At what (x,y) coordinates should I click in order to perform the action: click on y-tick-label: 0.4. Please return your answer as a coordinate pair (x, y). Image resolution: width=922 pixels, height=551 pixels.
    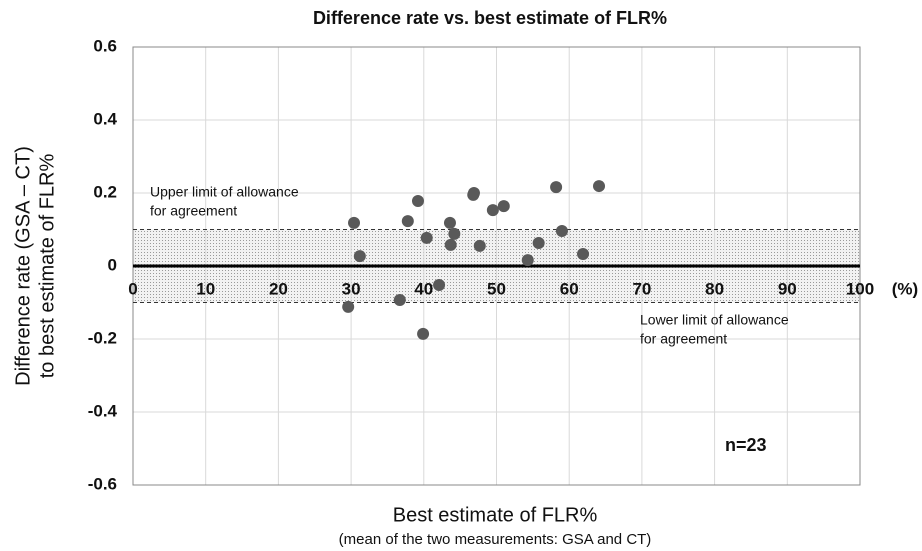
    Looking at the image, I should click on (105, 118).